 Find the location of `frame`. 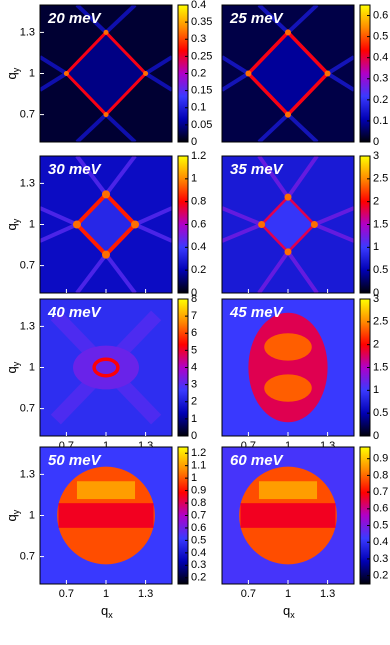

frame is located at coordinates (288, 73).